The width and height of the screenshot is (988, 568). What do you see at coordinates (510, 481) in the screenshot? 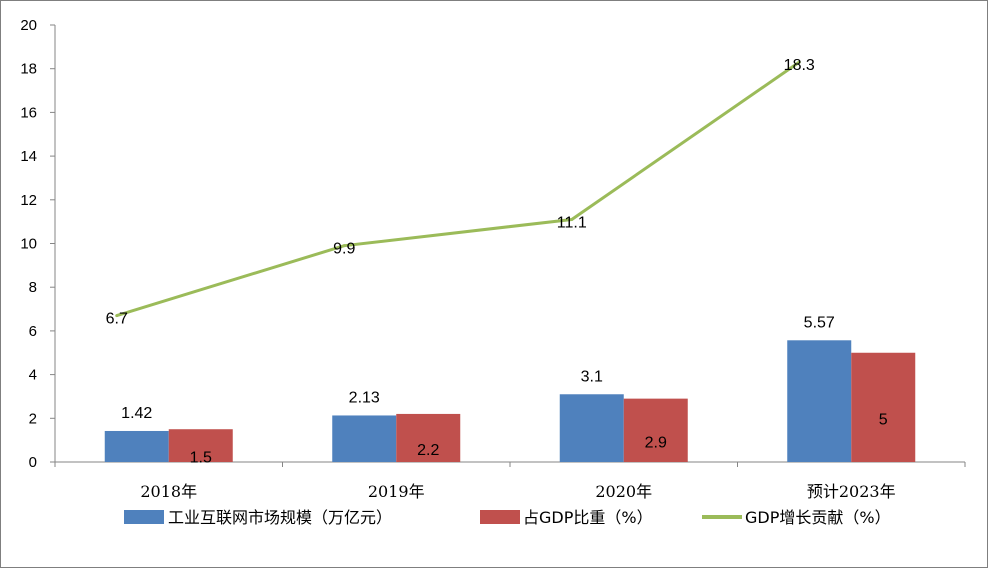
I see `x-axis: 2018年 2019年 2020年 预计2023年` at bounding box center [510, 481].